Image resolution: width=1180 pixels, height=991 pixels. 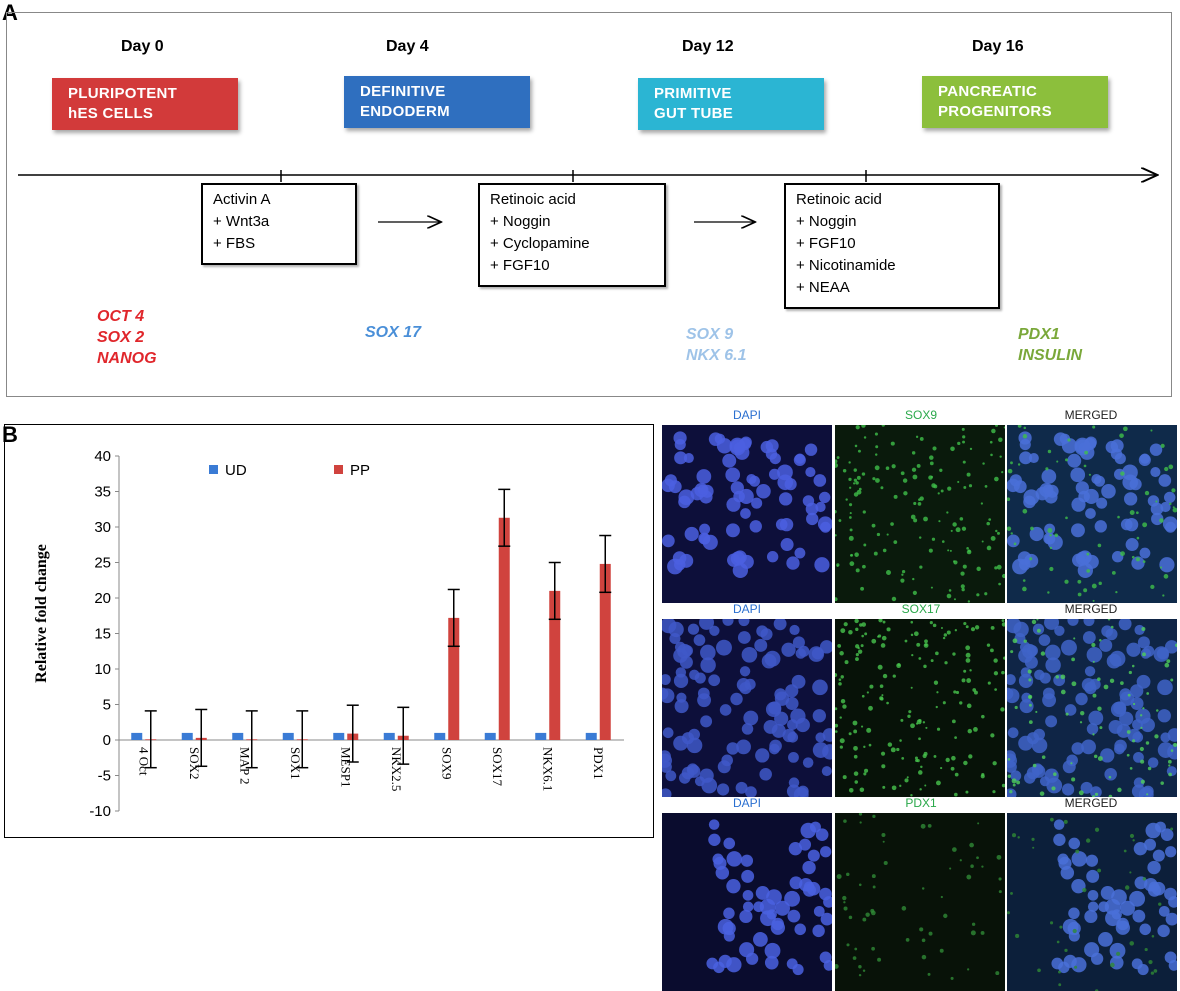 I want to click on markers-gut-tube: SOX 9 NKX 6.1, so click(x=716, y=345).